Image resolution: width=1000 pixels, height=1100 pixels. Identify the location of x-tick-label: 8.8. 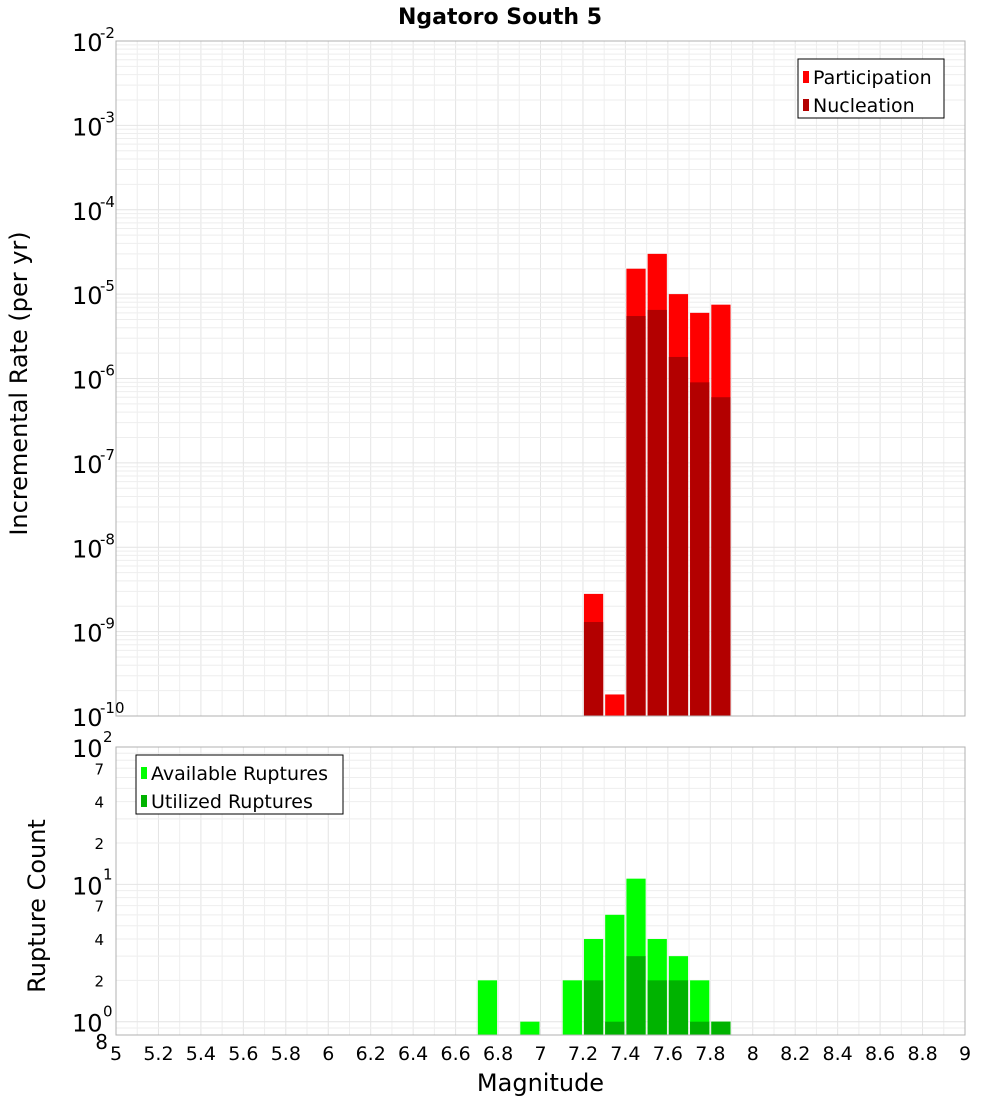
(922, 1054).